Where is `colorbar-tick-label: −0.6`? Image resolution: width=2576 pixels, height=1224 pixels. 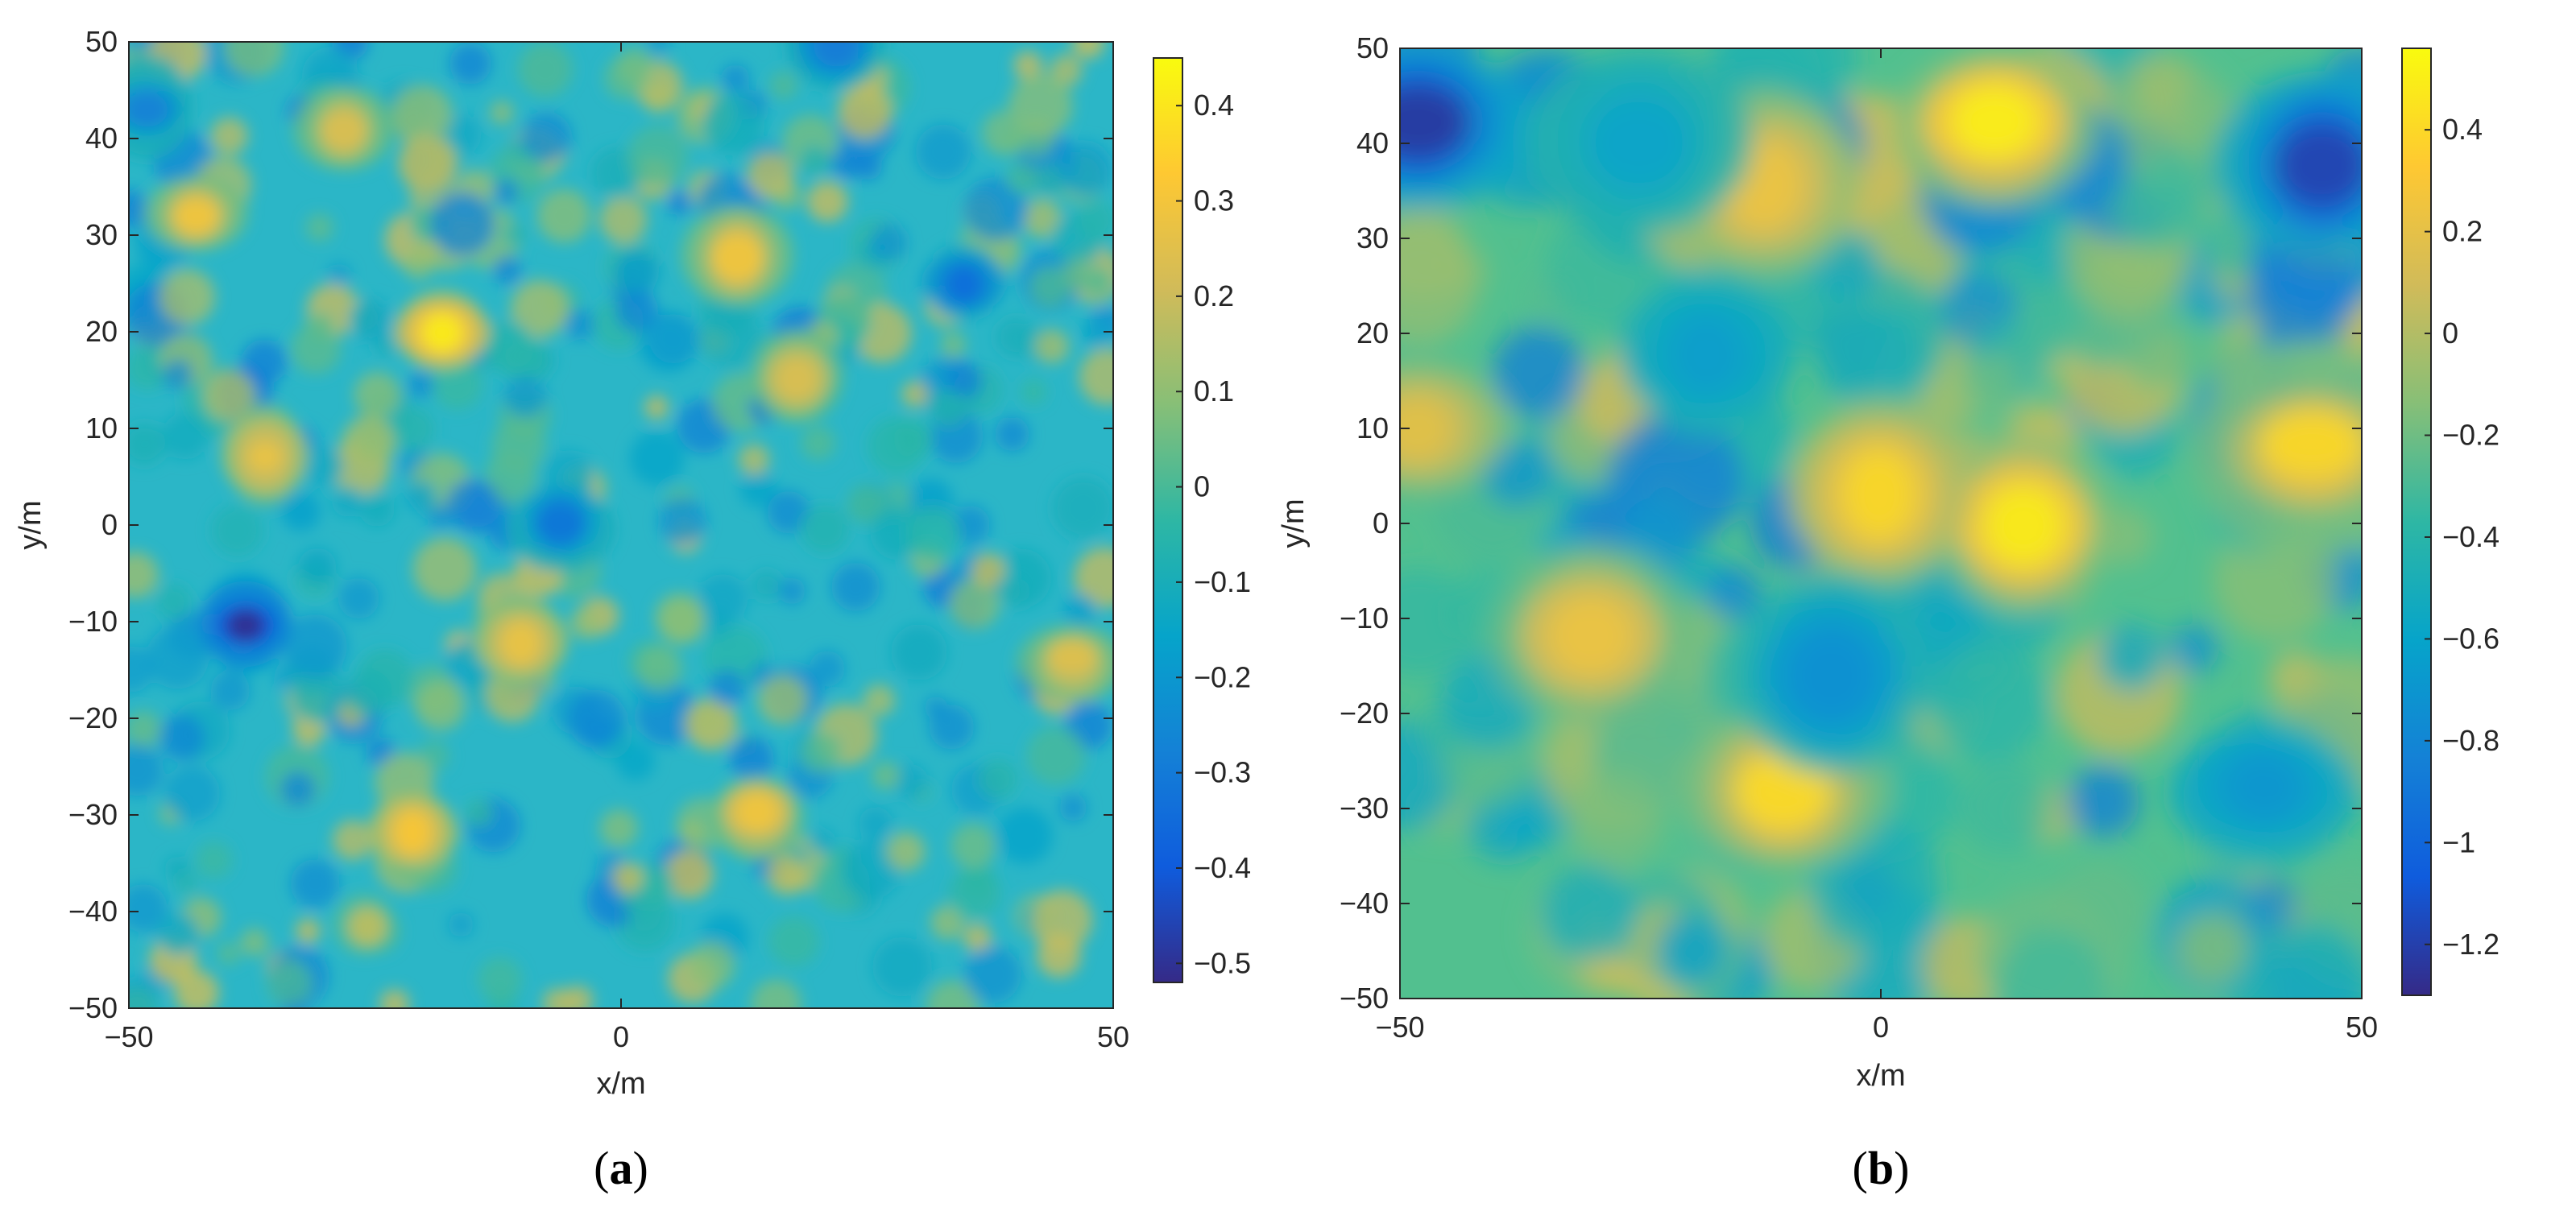 colorbar-tick-label: −0.6 is located at coordinates (2470, 638).